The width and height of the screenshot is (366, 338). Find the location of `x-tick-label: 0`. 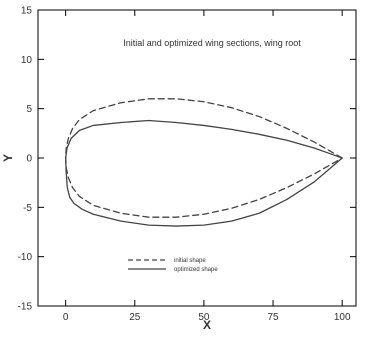

x-tick-label: 0 is located at coordinates (66, 317).